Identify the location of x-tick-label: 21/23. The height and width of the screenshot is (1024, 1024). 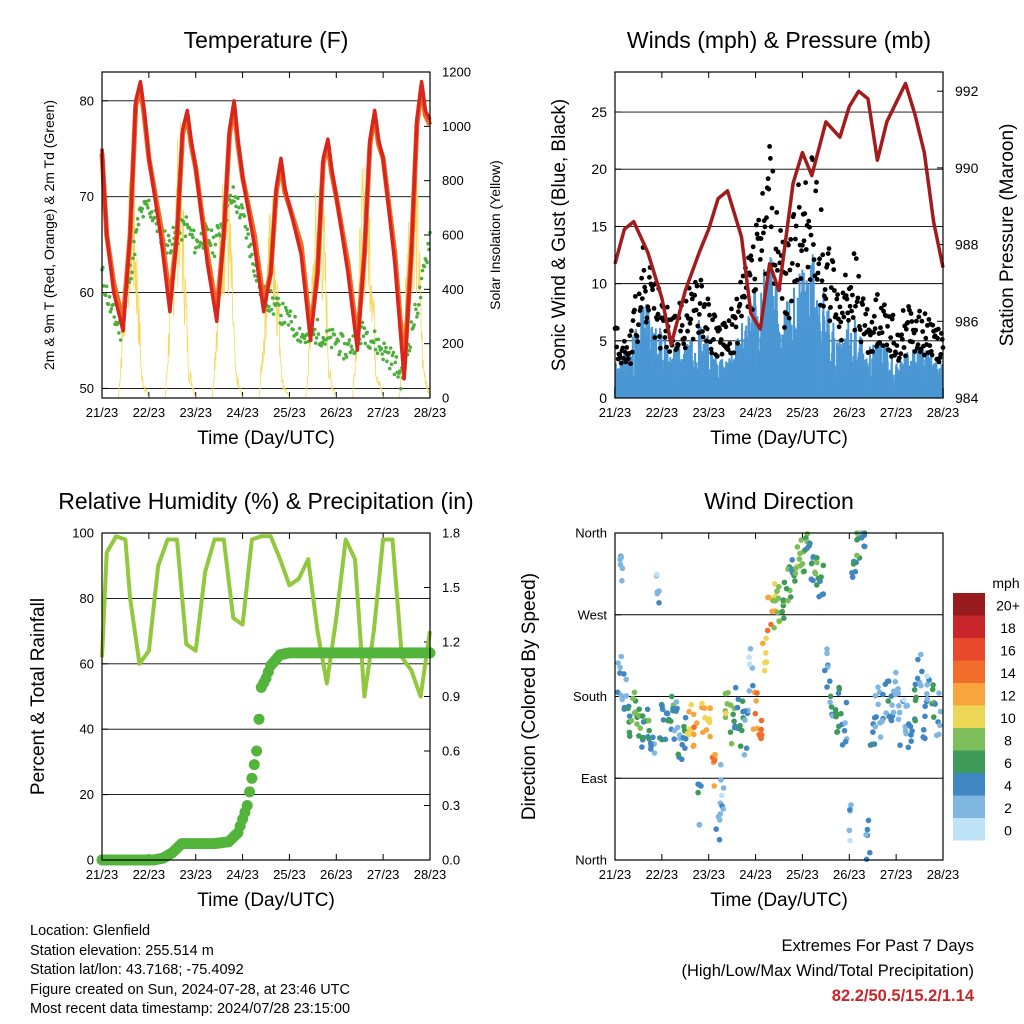
(615, 412).